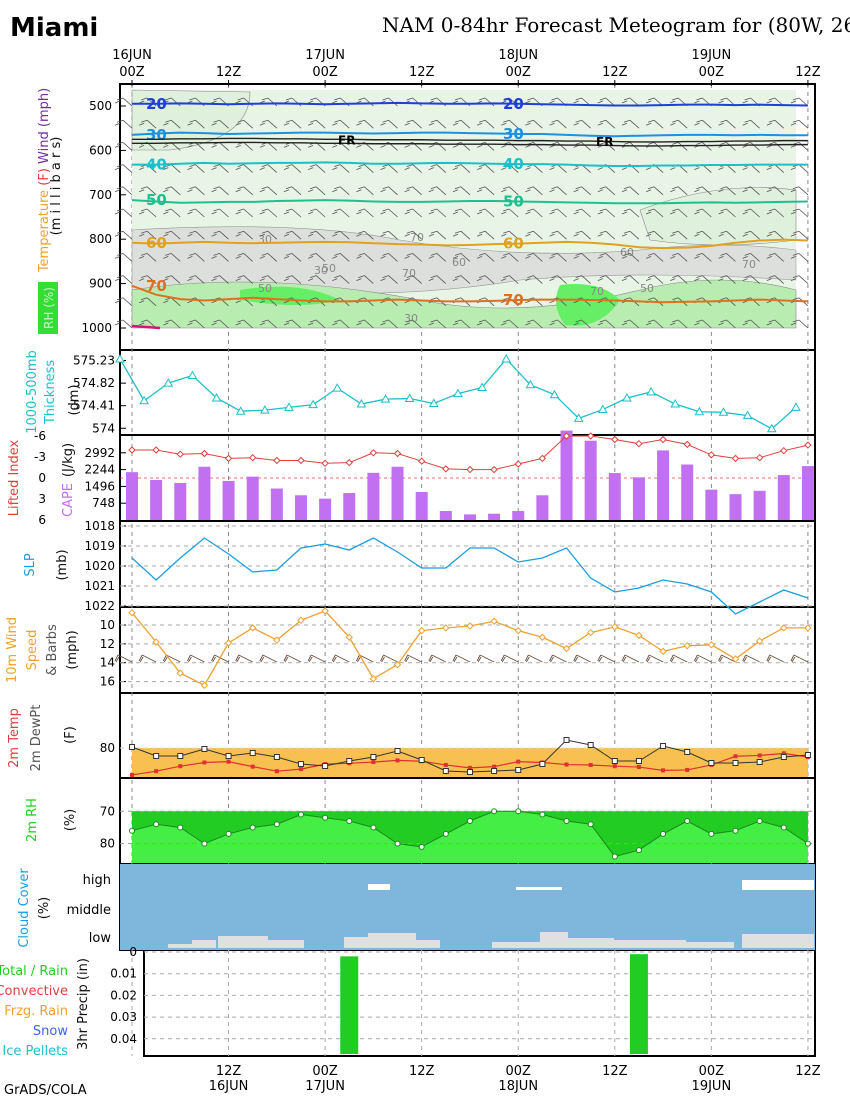  I want to click on credit: GrADS/COLA, so click(45, 1090).